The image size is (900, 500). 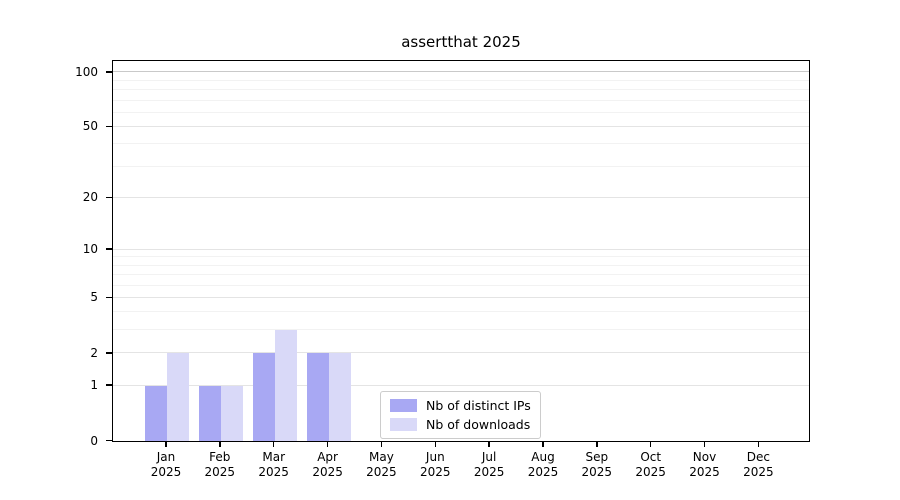 What do you see at coordinates (478, 424) in the screenshot?
I see `legend-label-downloads: Nb of downloads` at bounding box center [478, 424].